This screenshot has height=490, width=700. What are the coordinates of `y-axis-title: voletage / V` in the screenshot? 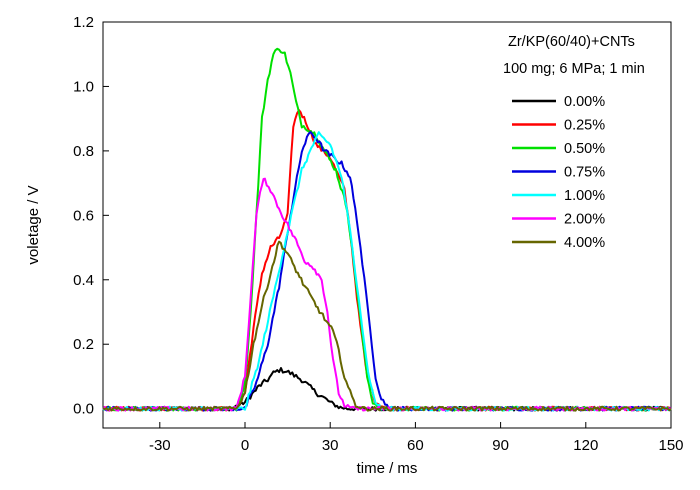 It's located at (33, 224).